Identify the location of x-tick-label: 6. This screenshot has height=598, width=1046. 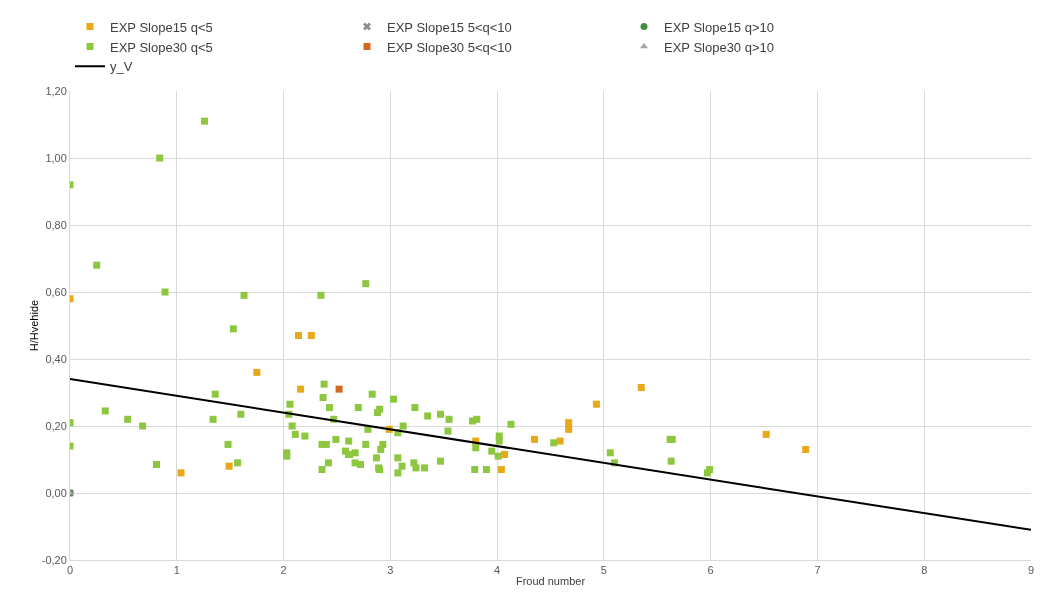
(710, 570).